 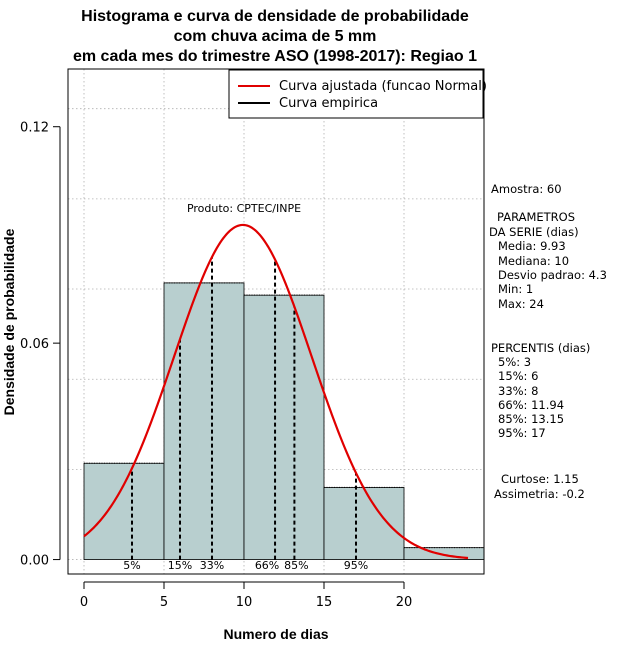 I want to click on percentile-label: 33%, so click(x=212, y=565).